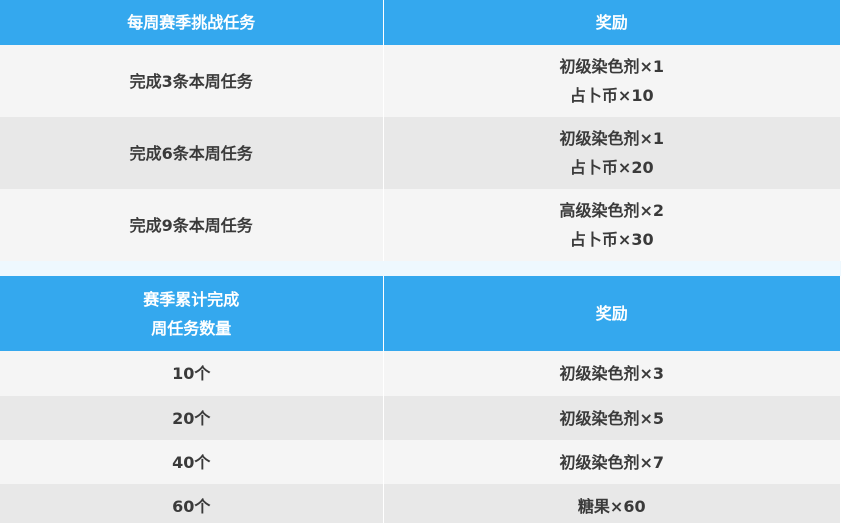 The height and width of the screenshot is (523, 841). What do you see at coordinates (612, 373) in the screenshot?
I see `reward-cell: 初级染色剂×3` at bounding box center [612, 373].